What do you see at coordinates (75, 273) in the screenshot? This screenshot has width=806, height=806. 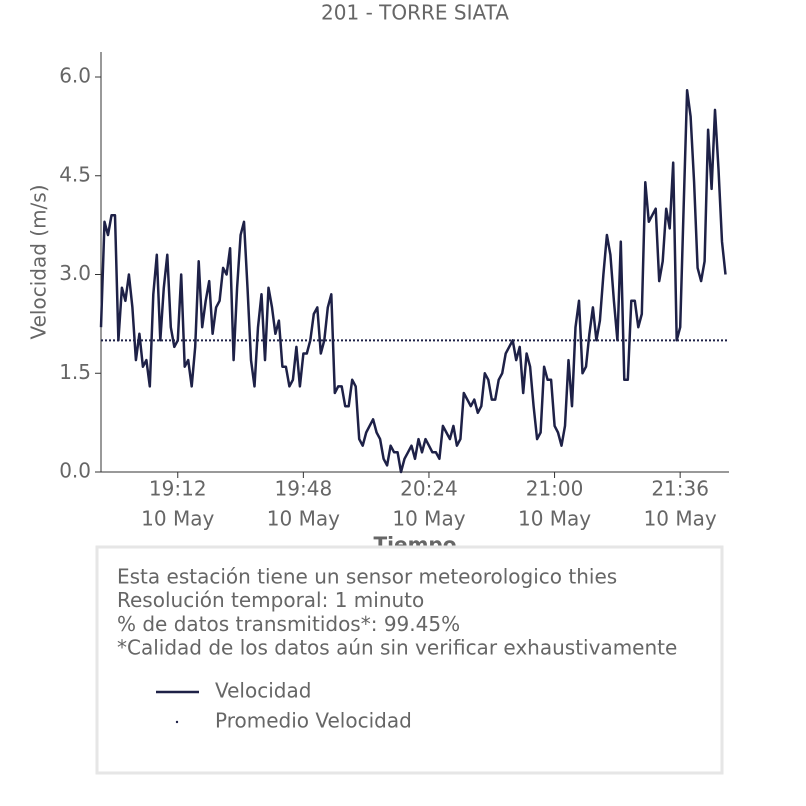 I see `y-tick-label: 3.0` at bounding box center [75, 273].